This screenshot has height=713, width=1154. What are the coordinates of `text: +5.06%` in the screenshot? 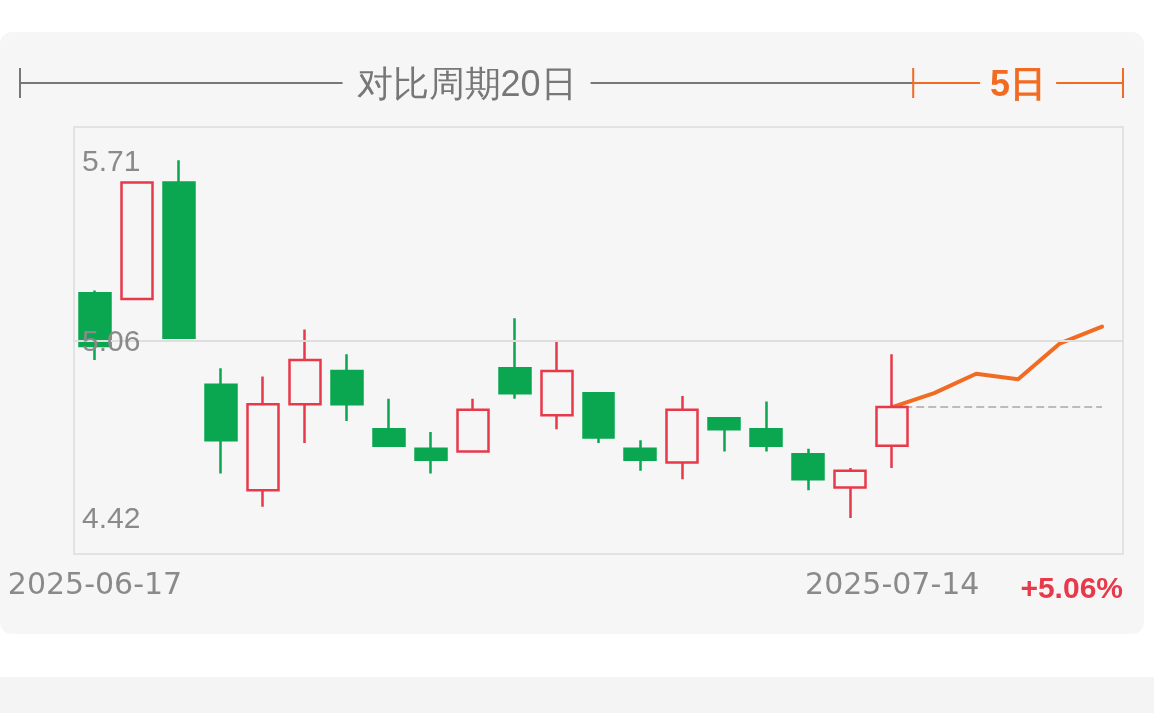 It's located at (1071, 587).